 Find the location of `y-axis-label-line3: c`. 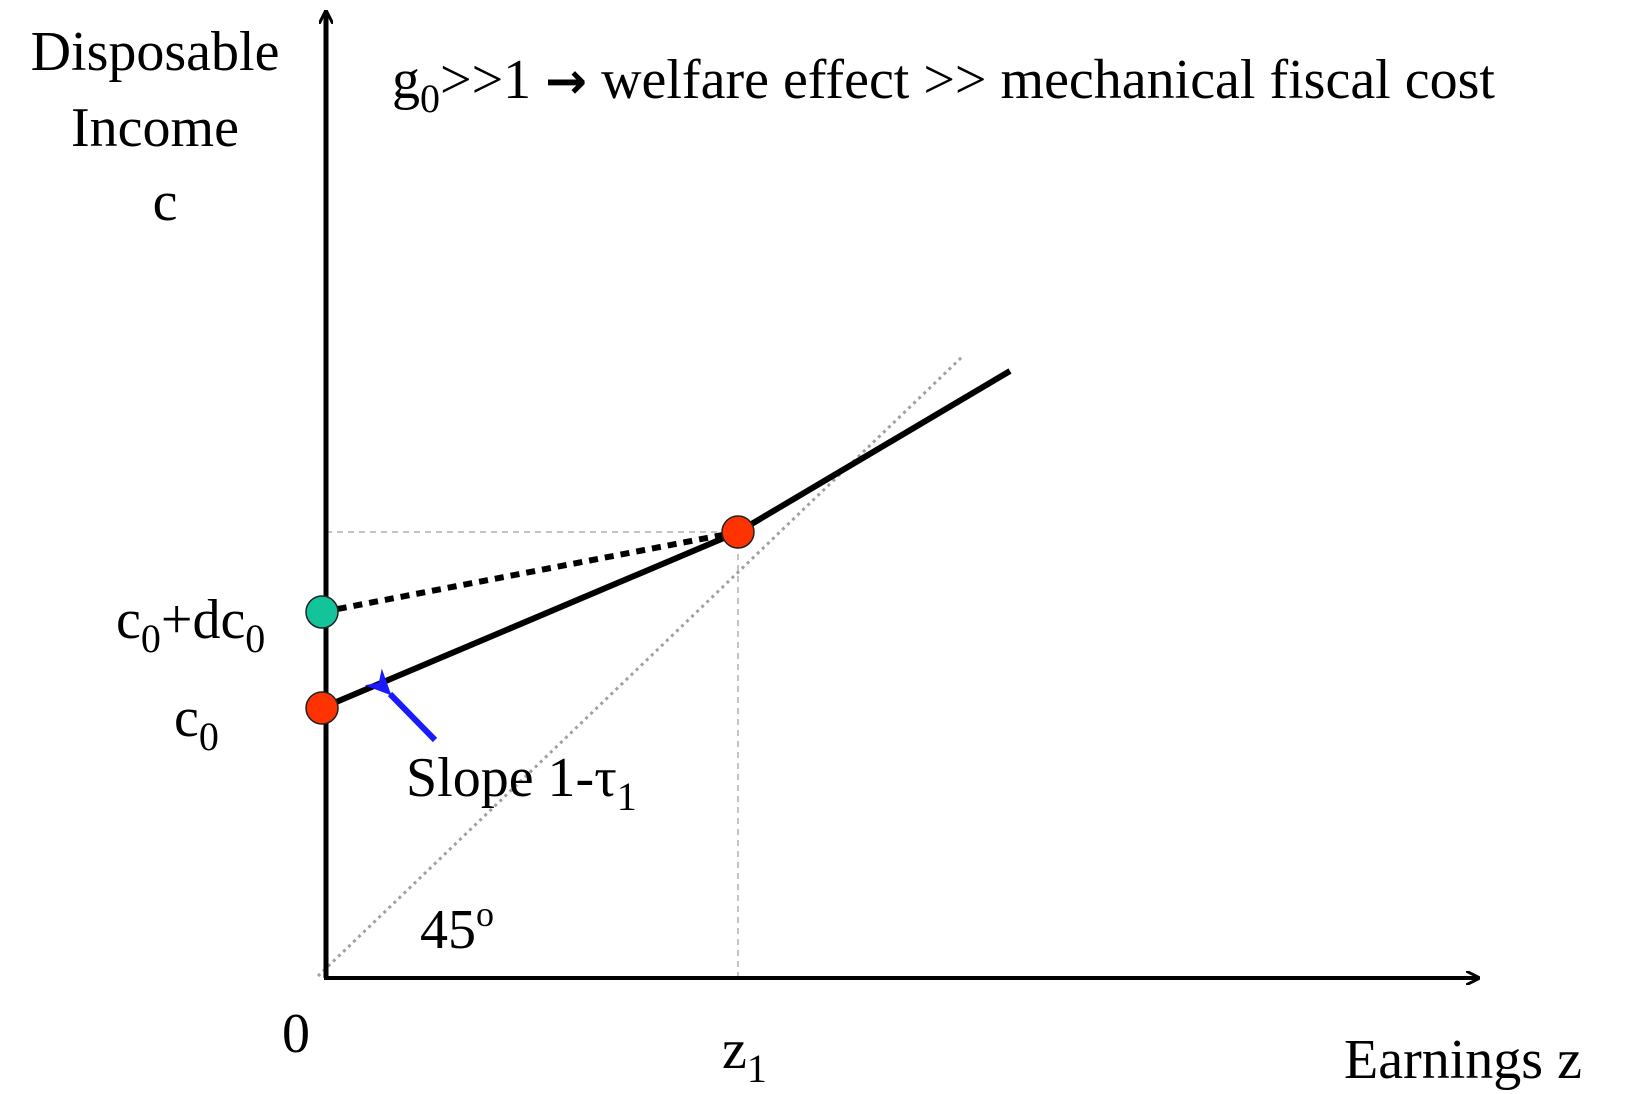

y-axis-label-line3: c is located at coordinates (165, 202).